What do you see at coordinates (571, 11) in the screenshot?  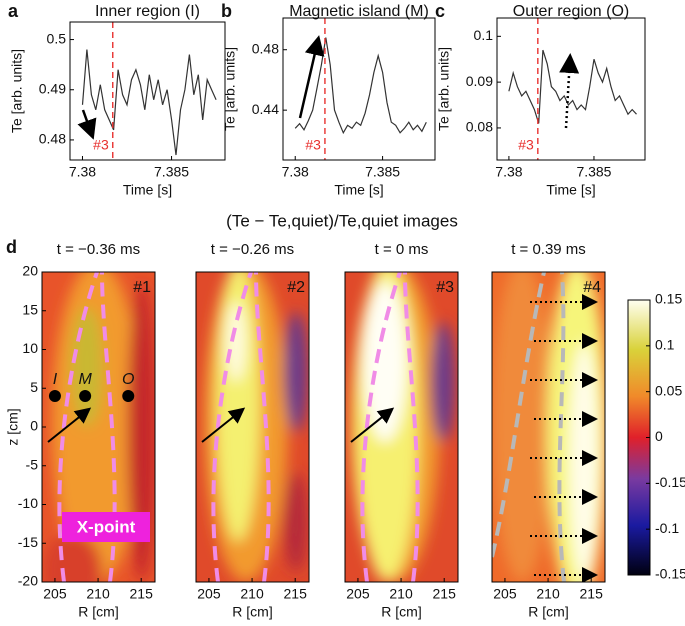 I see `panel-title: Outer region (O)` at bounding box center [571, 11].